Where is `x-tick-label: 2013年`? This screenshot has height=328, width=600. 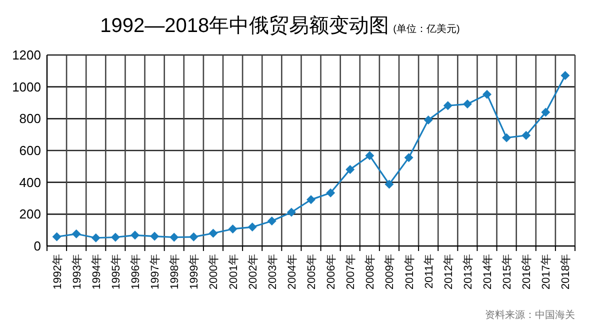 x-tick-label: 2013年 is located at coordinates (468, 272).